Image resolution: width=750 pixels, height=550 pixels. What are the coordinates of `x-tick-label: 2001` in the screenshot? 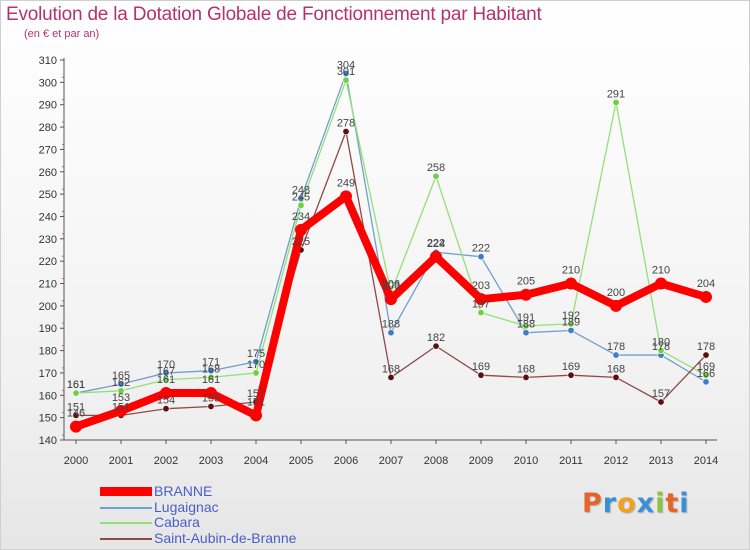 It's located at (121, 461).